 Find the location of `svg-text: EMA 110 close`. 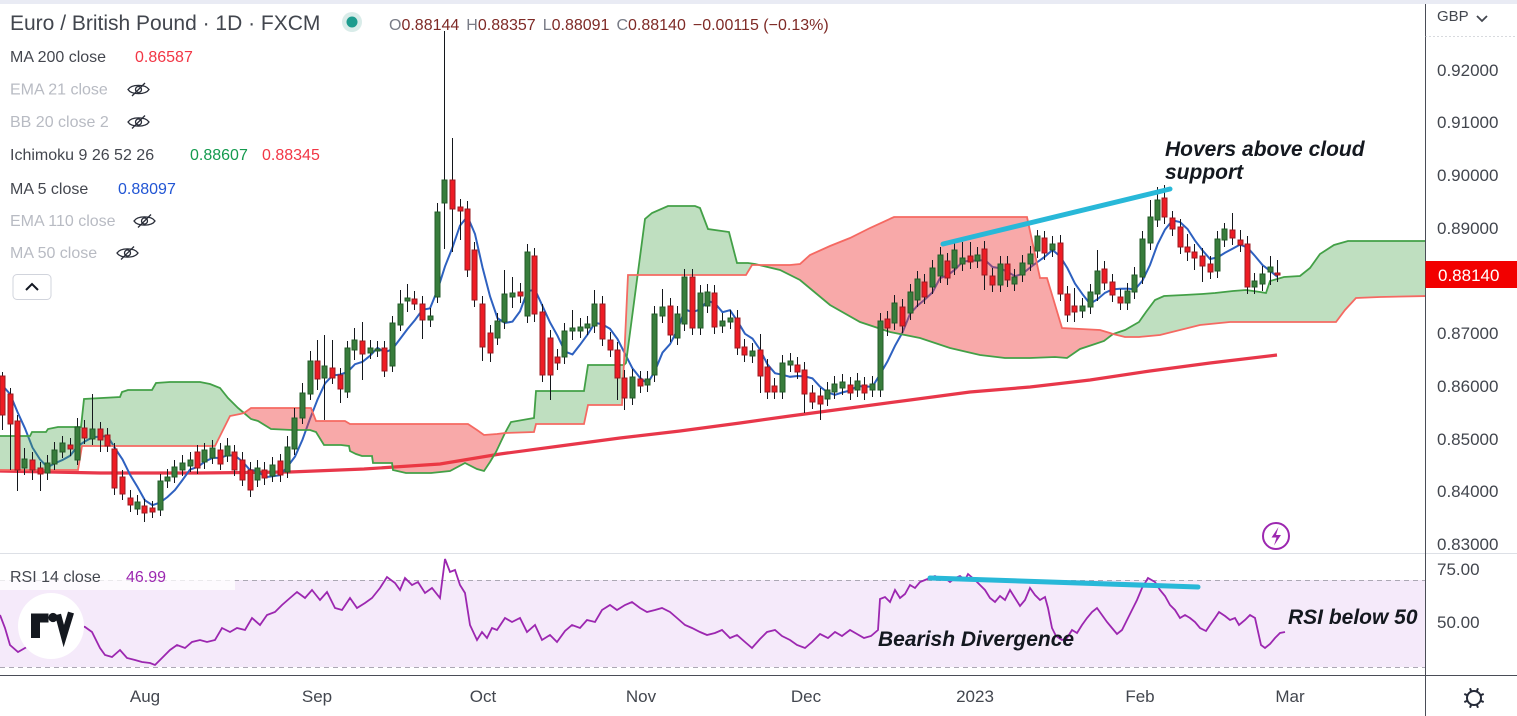

svg-text: EMA 110 close is located at coordinates (63, 221).